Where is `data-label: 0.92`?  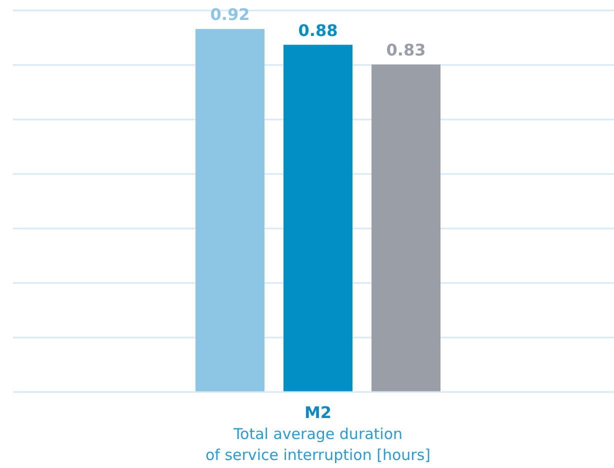
data-label: 0.92 is located at coordinates (230, 14).